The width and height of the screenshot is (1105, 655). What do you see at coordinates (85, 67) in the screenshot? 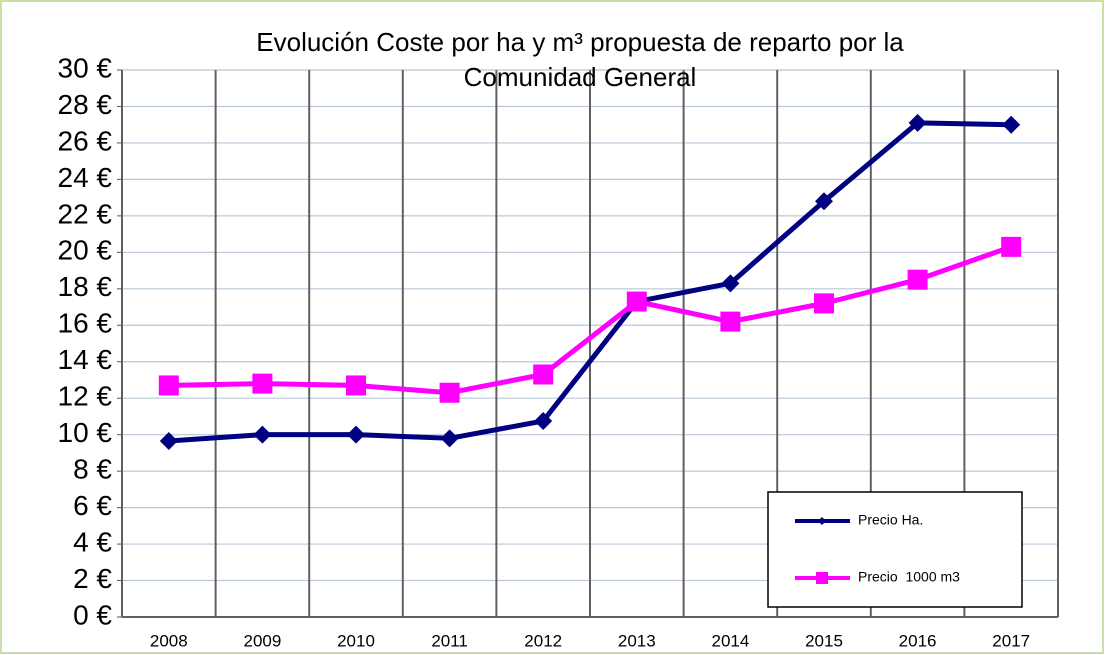
I see `y-tick-label: 30 €` at bounding box center [85, 67].